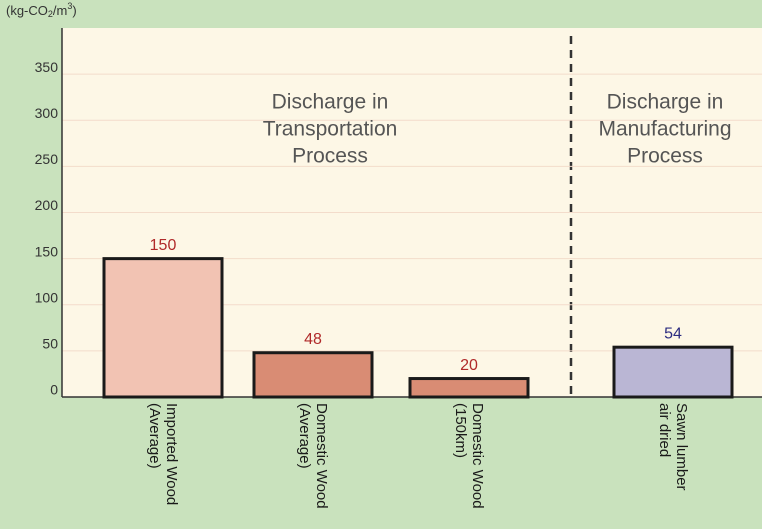  Describe the element at coordinates (50, 344) in the screenshot. I see `y-tick-label: 50` at that location.